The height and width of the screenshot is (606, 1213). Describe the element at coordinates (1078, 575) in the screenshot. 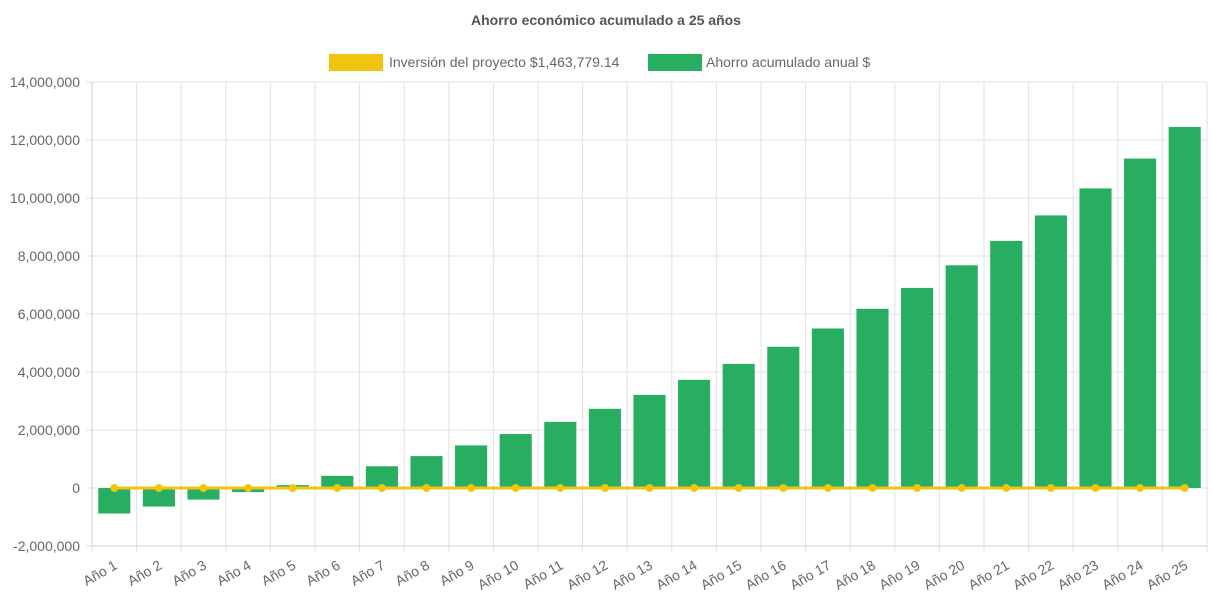

I see `x-tick-label: Año 23` at that location.